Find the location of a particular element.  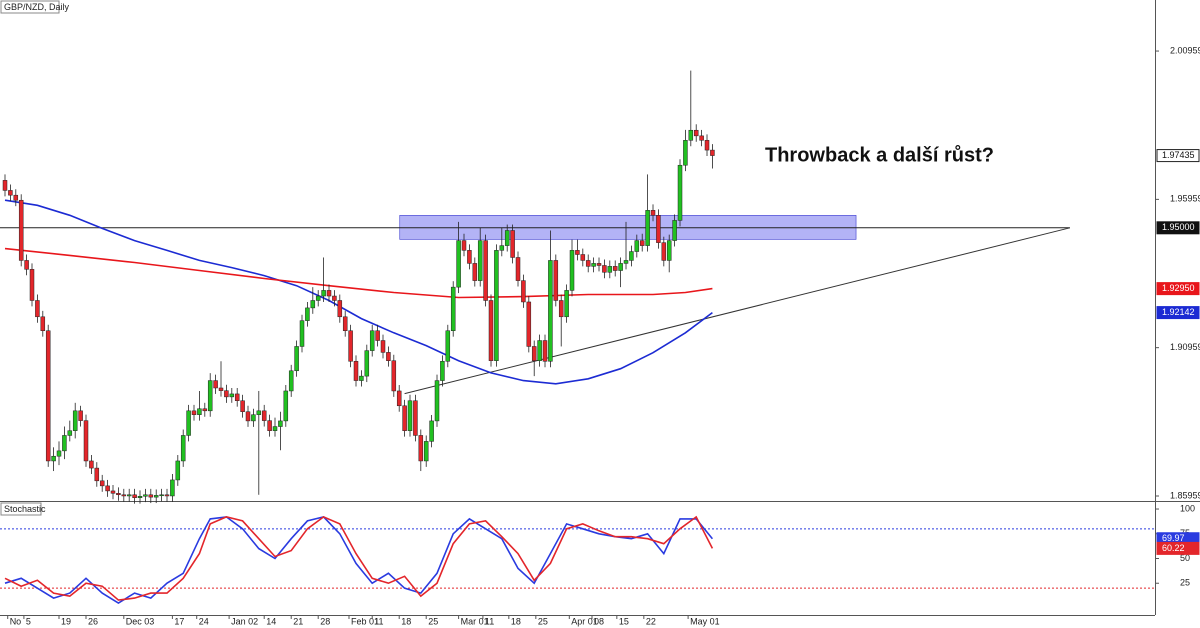

y-tick-label: 1.95959 is located at coordinates (1185, 199).